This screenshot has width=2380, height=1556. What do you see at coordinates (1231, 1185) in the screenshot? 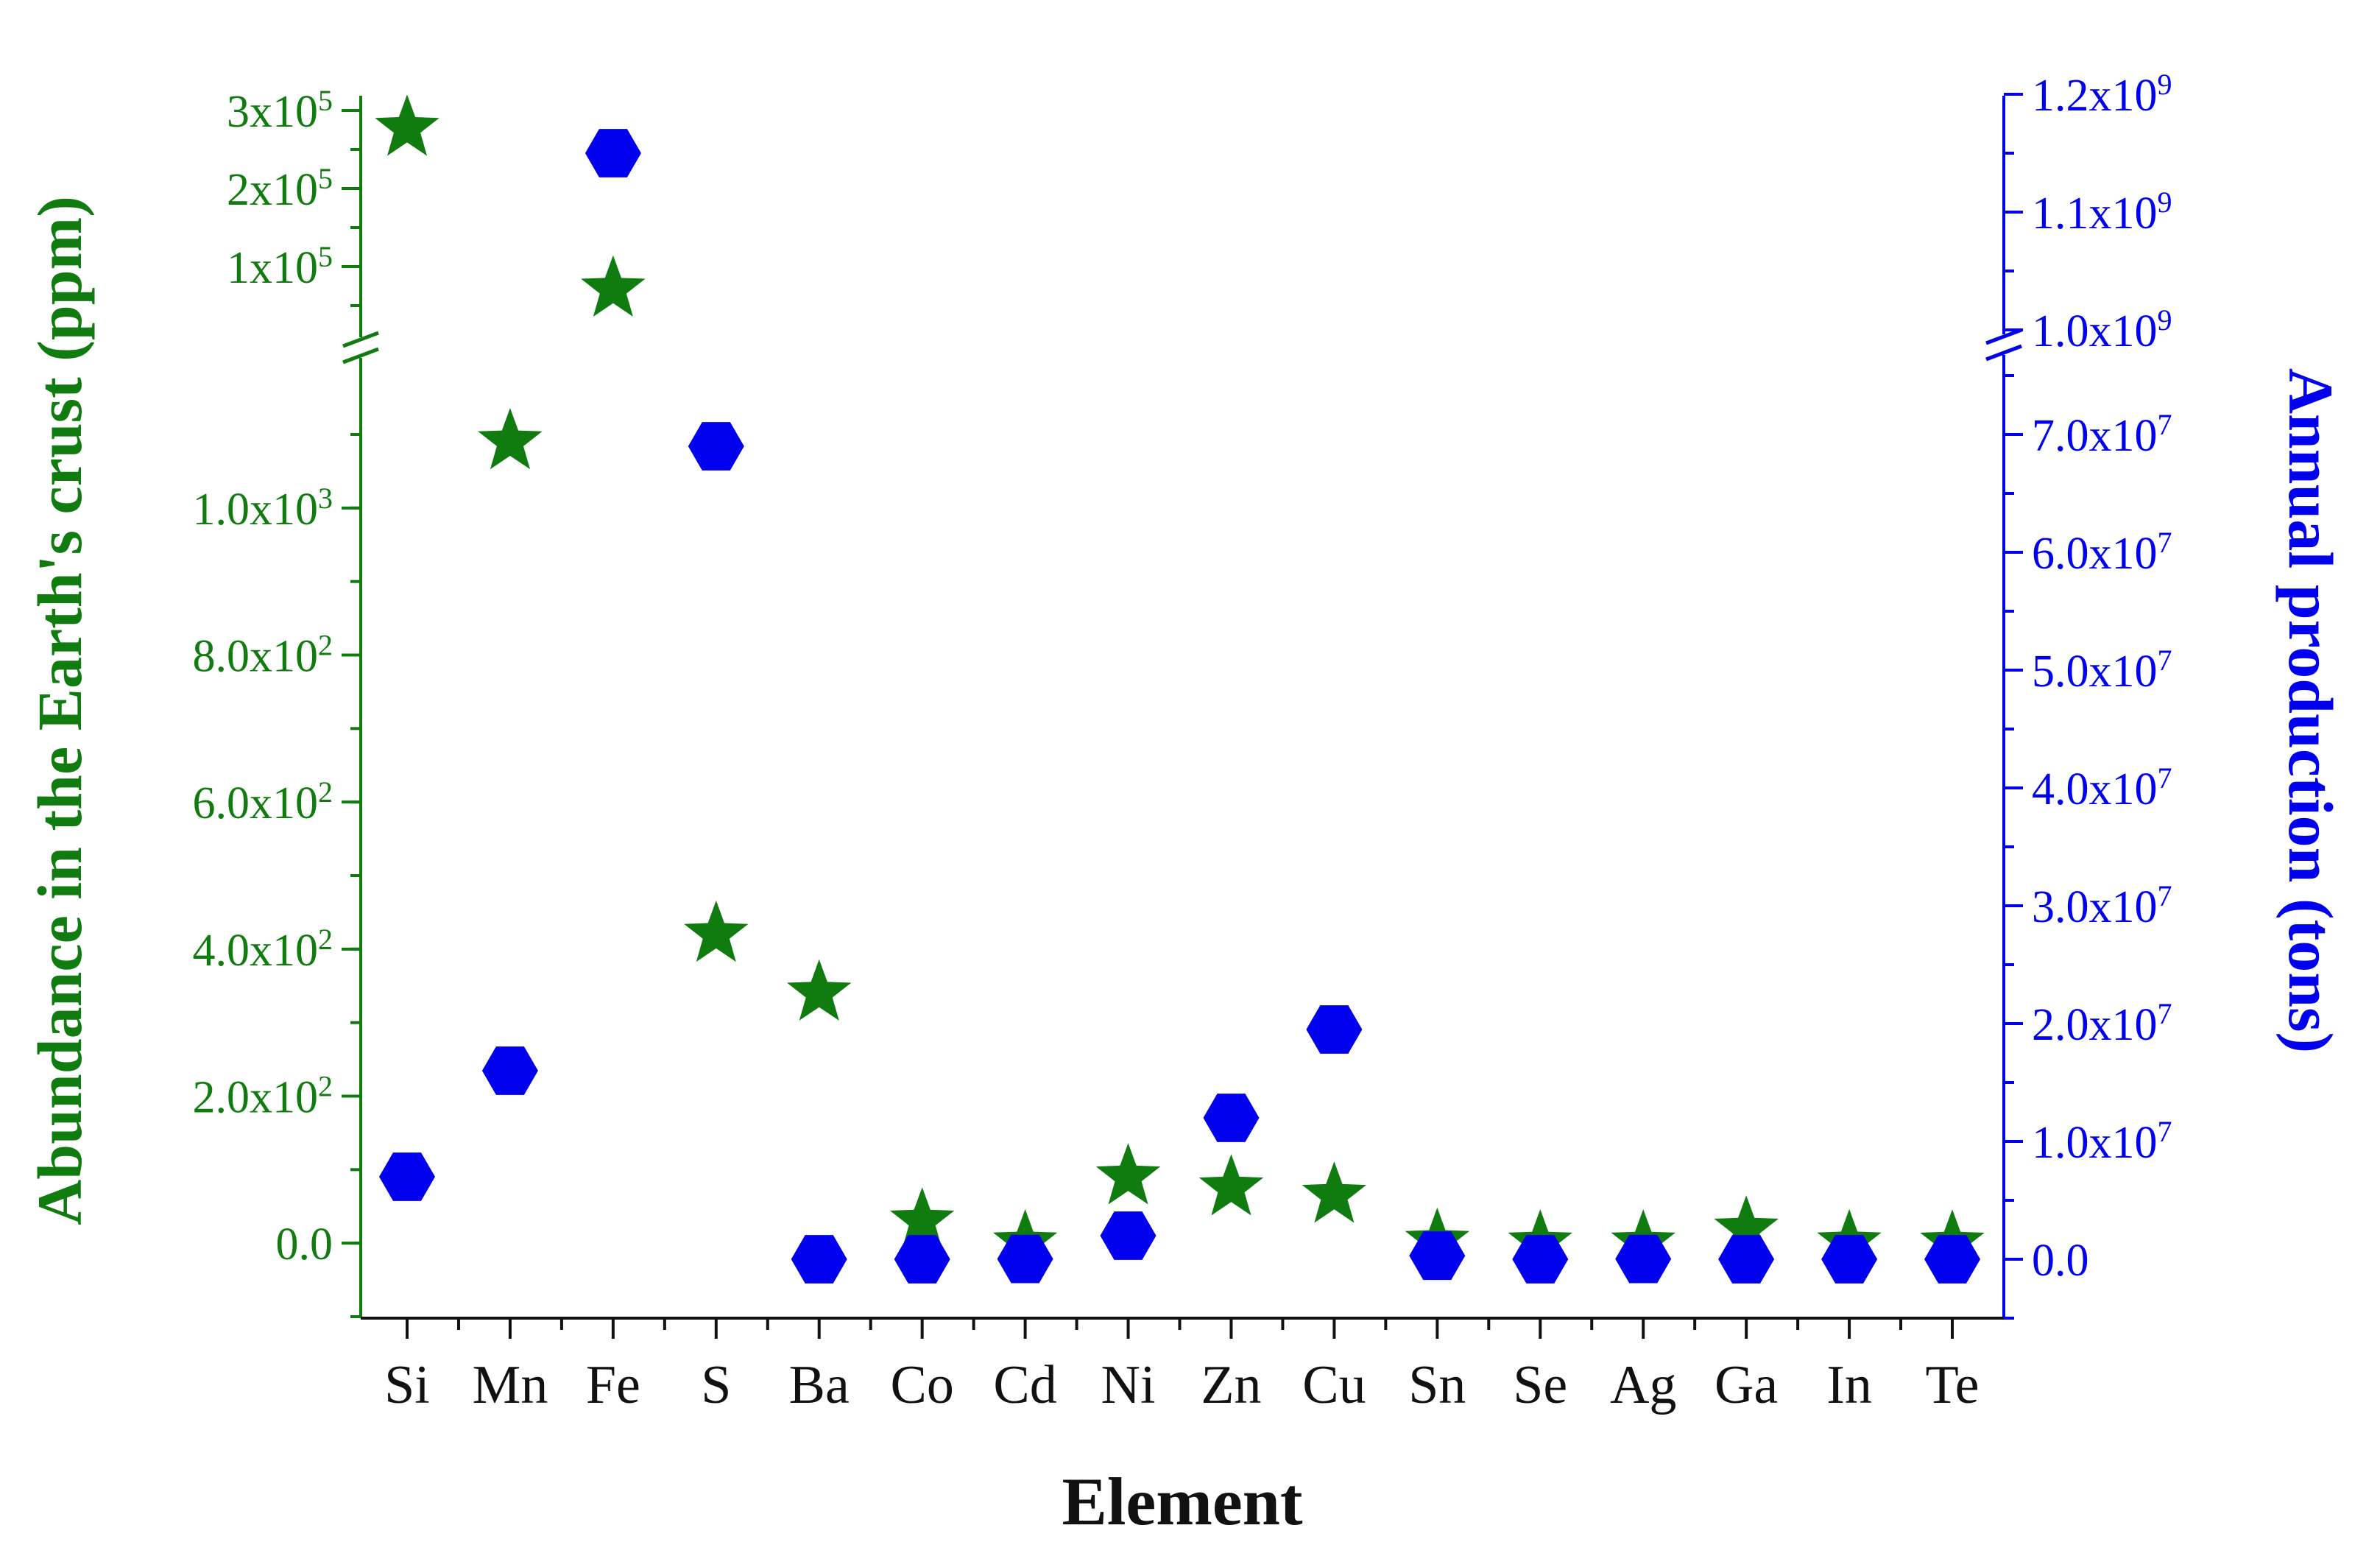
I see `abundance-star-Zn` at bounding box center [1231, 1185].